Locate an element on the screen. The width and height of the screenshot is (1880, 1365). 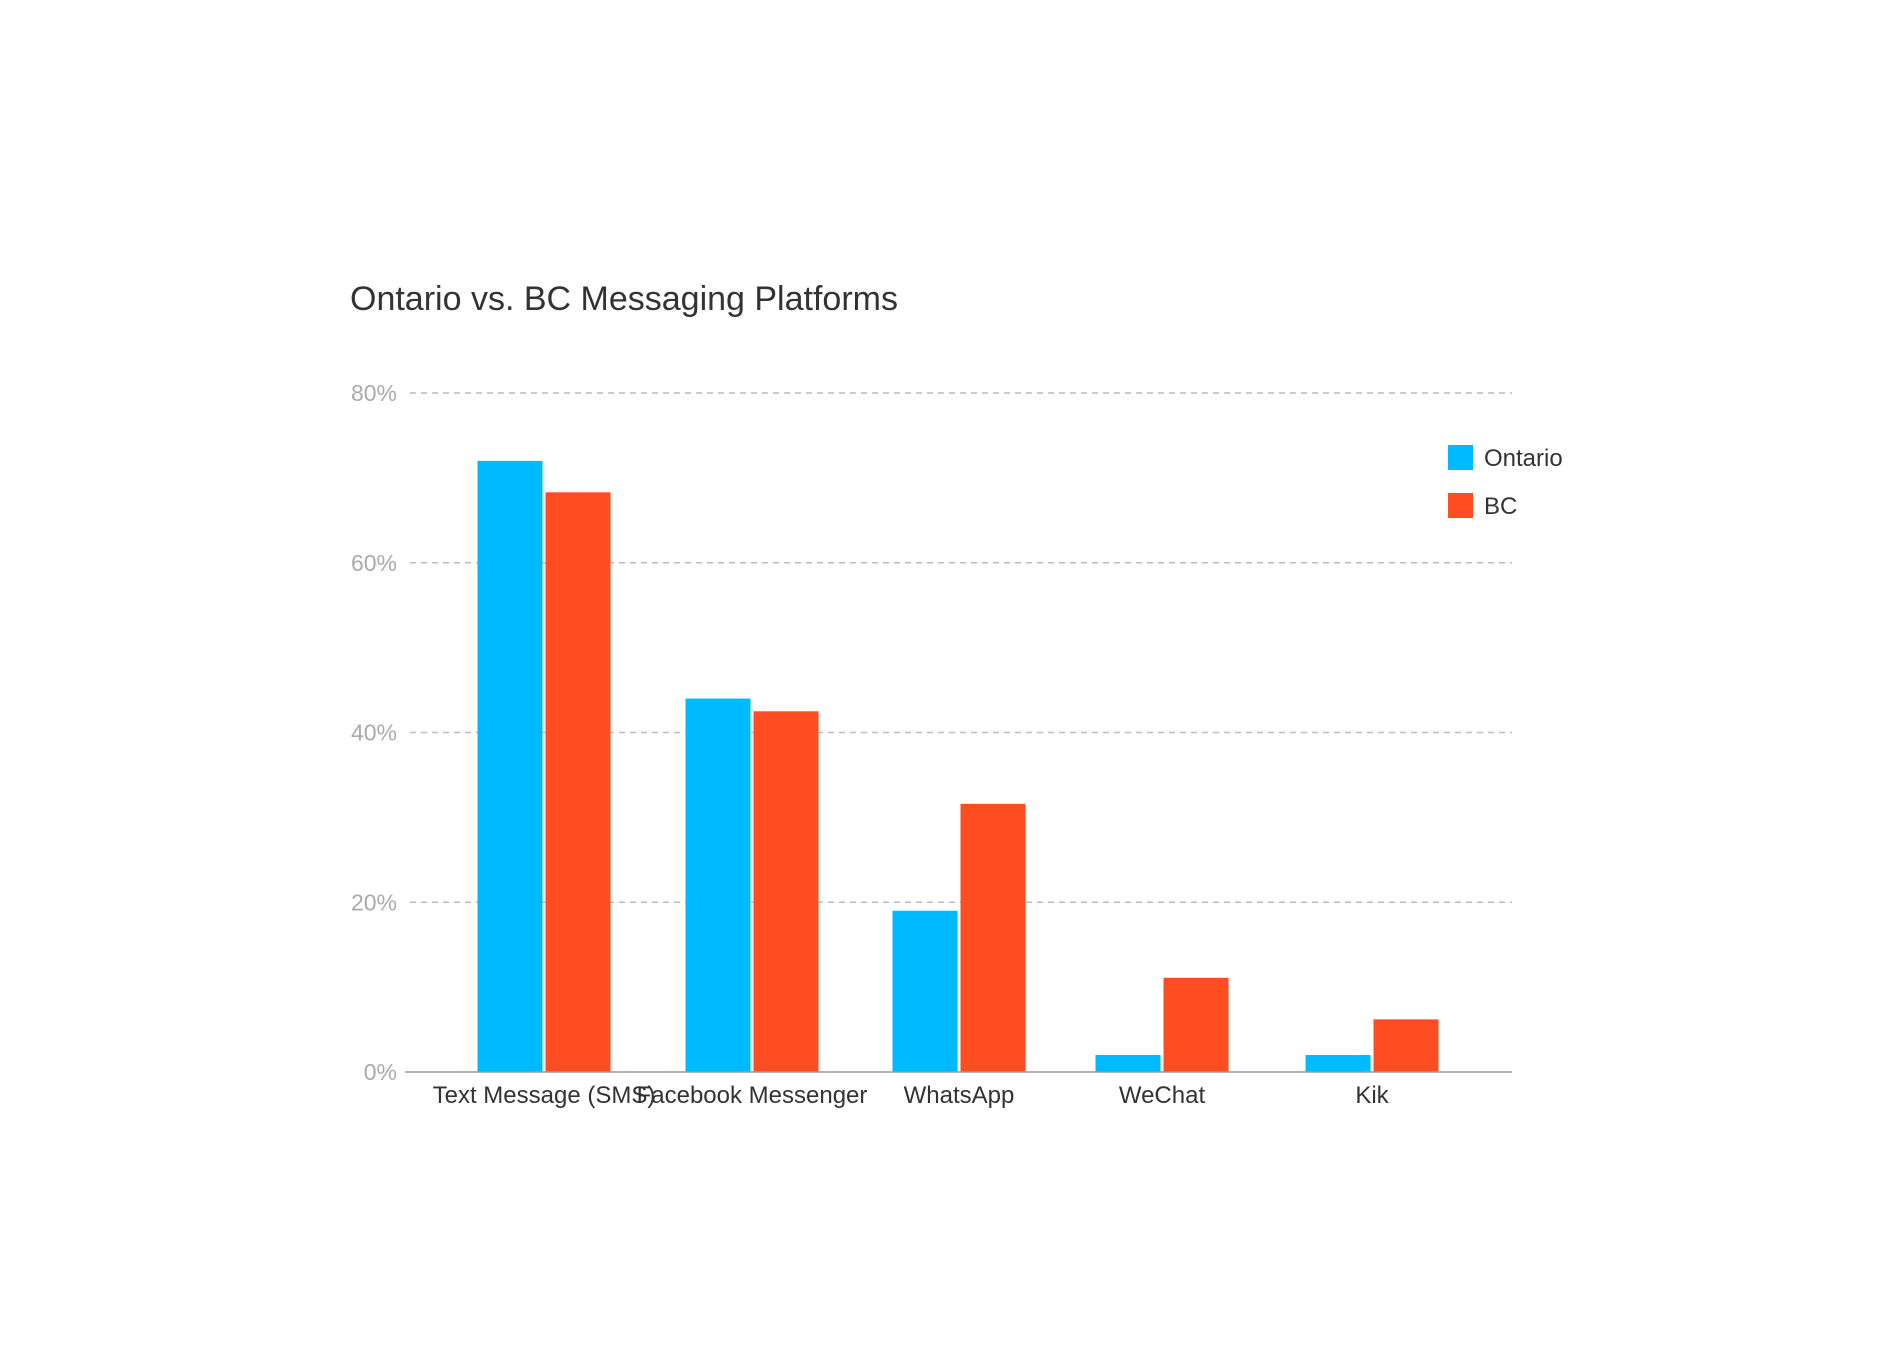
y-tick-label: 40% is located at coordinates (374, 733).